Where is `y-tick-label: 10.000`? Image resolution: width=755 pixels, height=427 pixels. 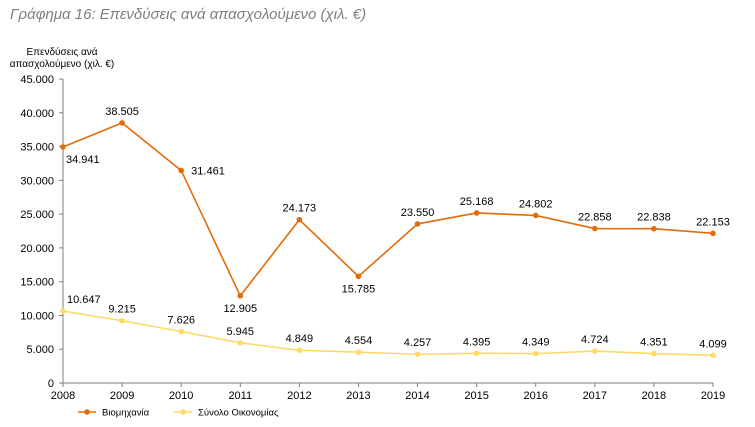 y-tick-label: 10.000 is located at coordinates (37, 316).